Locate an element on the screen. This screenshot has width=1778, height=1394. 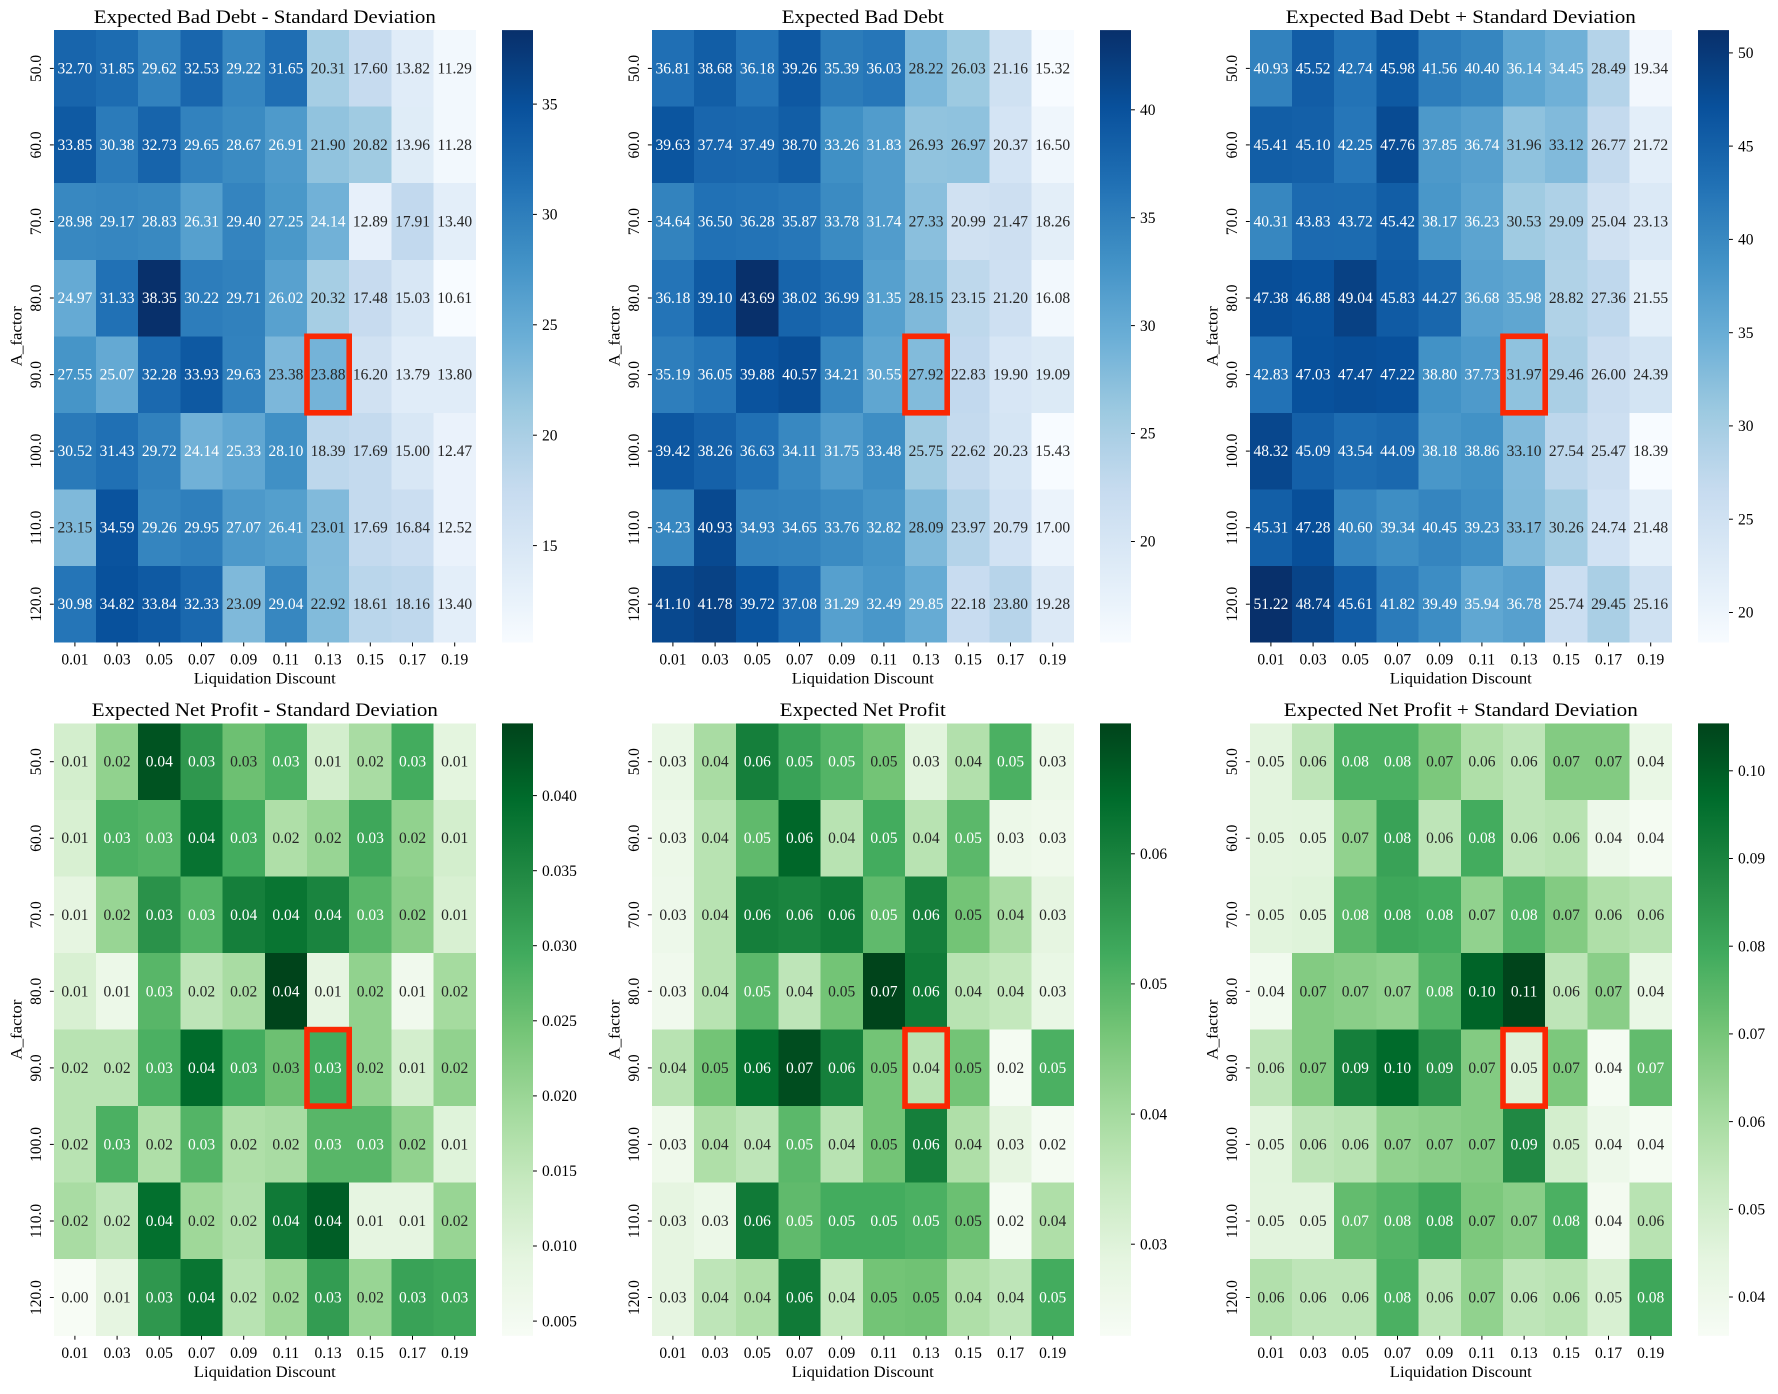
svg-text: 30.22 is located at coordinates (201, 298).